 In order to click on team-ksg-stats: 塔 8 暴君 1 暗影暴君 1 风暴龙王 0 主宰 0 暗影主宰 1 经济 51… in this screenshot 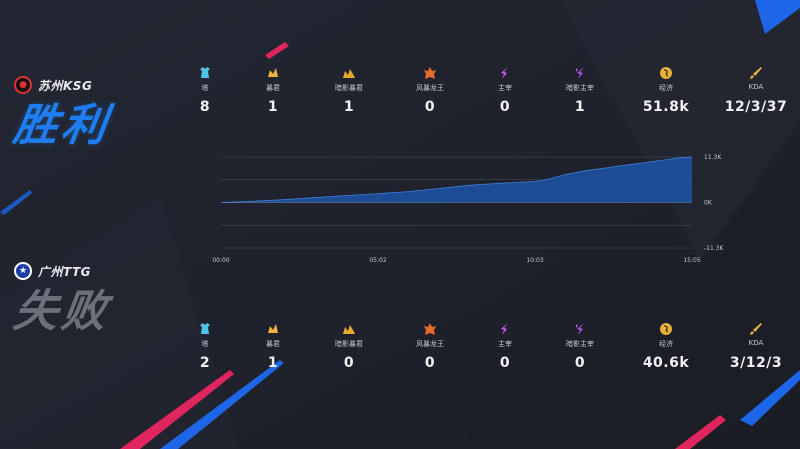, I will do `click(480, 96)`.